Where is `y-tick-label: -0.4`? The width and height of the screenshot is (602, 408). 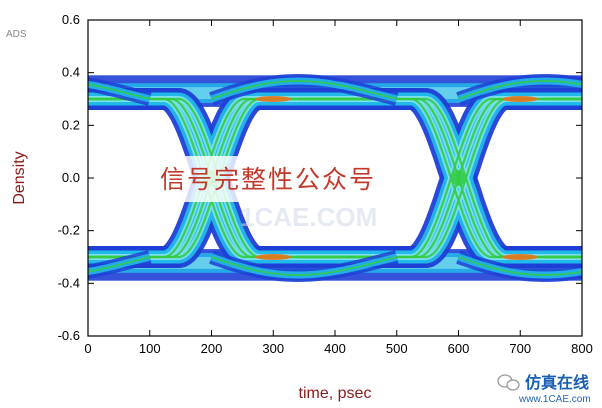 y-tick-label: -0.4 is located at coordinates (69, 282).